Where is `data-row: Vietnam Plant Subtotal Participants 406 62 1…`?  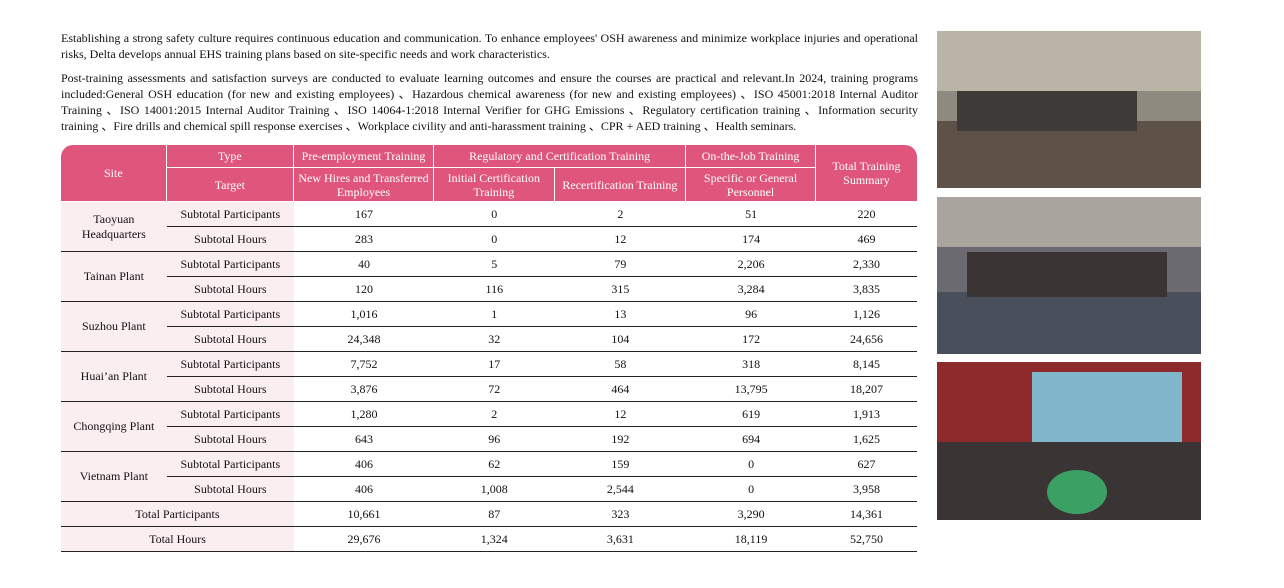 data-row: Vietnam Plant Subtotal Participants 406 62 1… is located at coordinates (489, 477).